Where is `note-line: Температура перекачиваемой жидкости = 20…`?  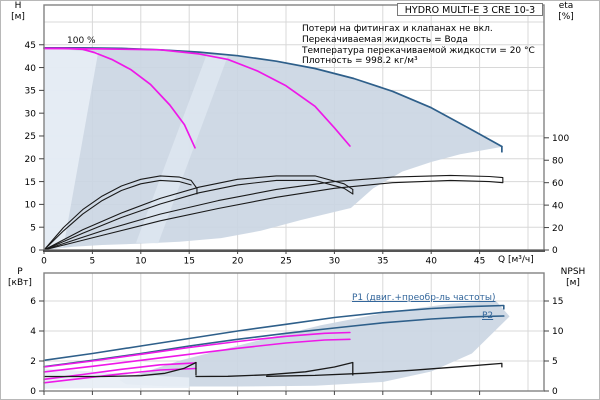
note-line: Температура перекачиваемой жидкости = 20… is located at coordinates (418, 50).